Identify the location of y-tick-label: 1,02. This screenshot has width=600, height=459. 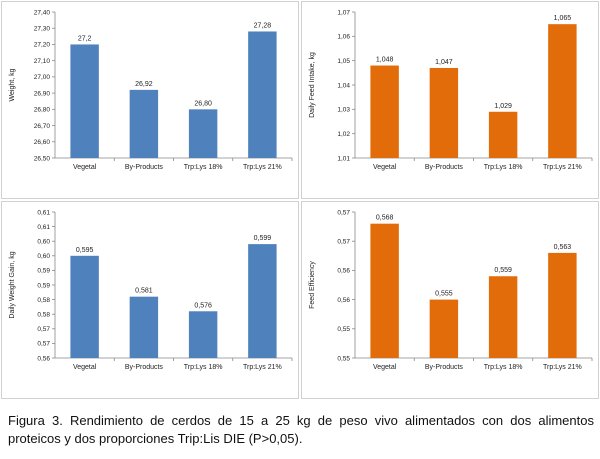
(343, 134).